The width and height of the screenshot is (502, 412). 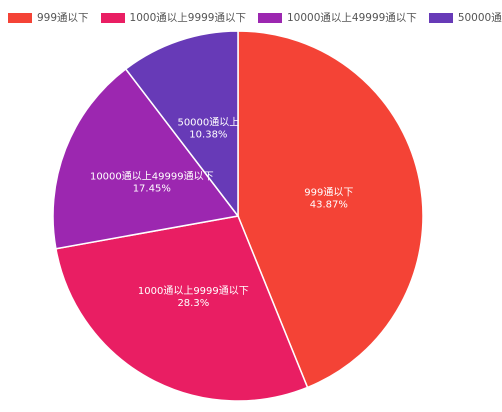 I want to click on slice-label: 50000通以上, so click(x=208, y=122).